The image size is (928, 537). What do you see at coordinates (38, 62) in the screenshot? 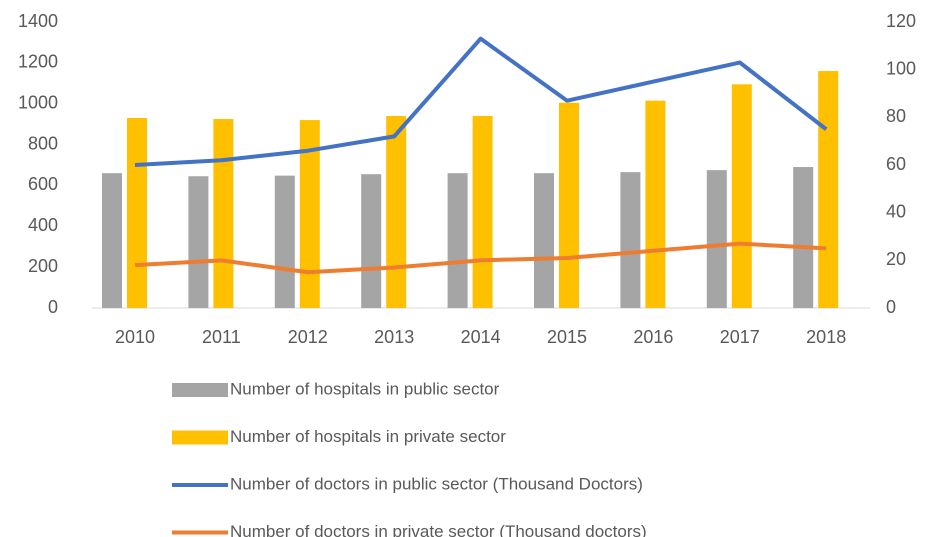
I see `y-tick-label: 1200` at bounding box center [38, 62].